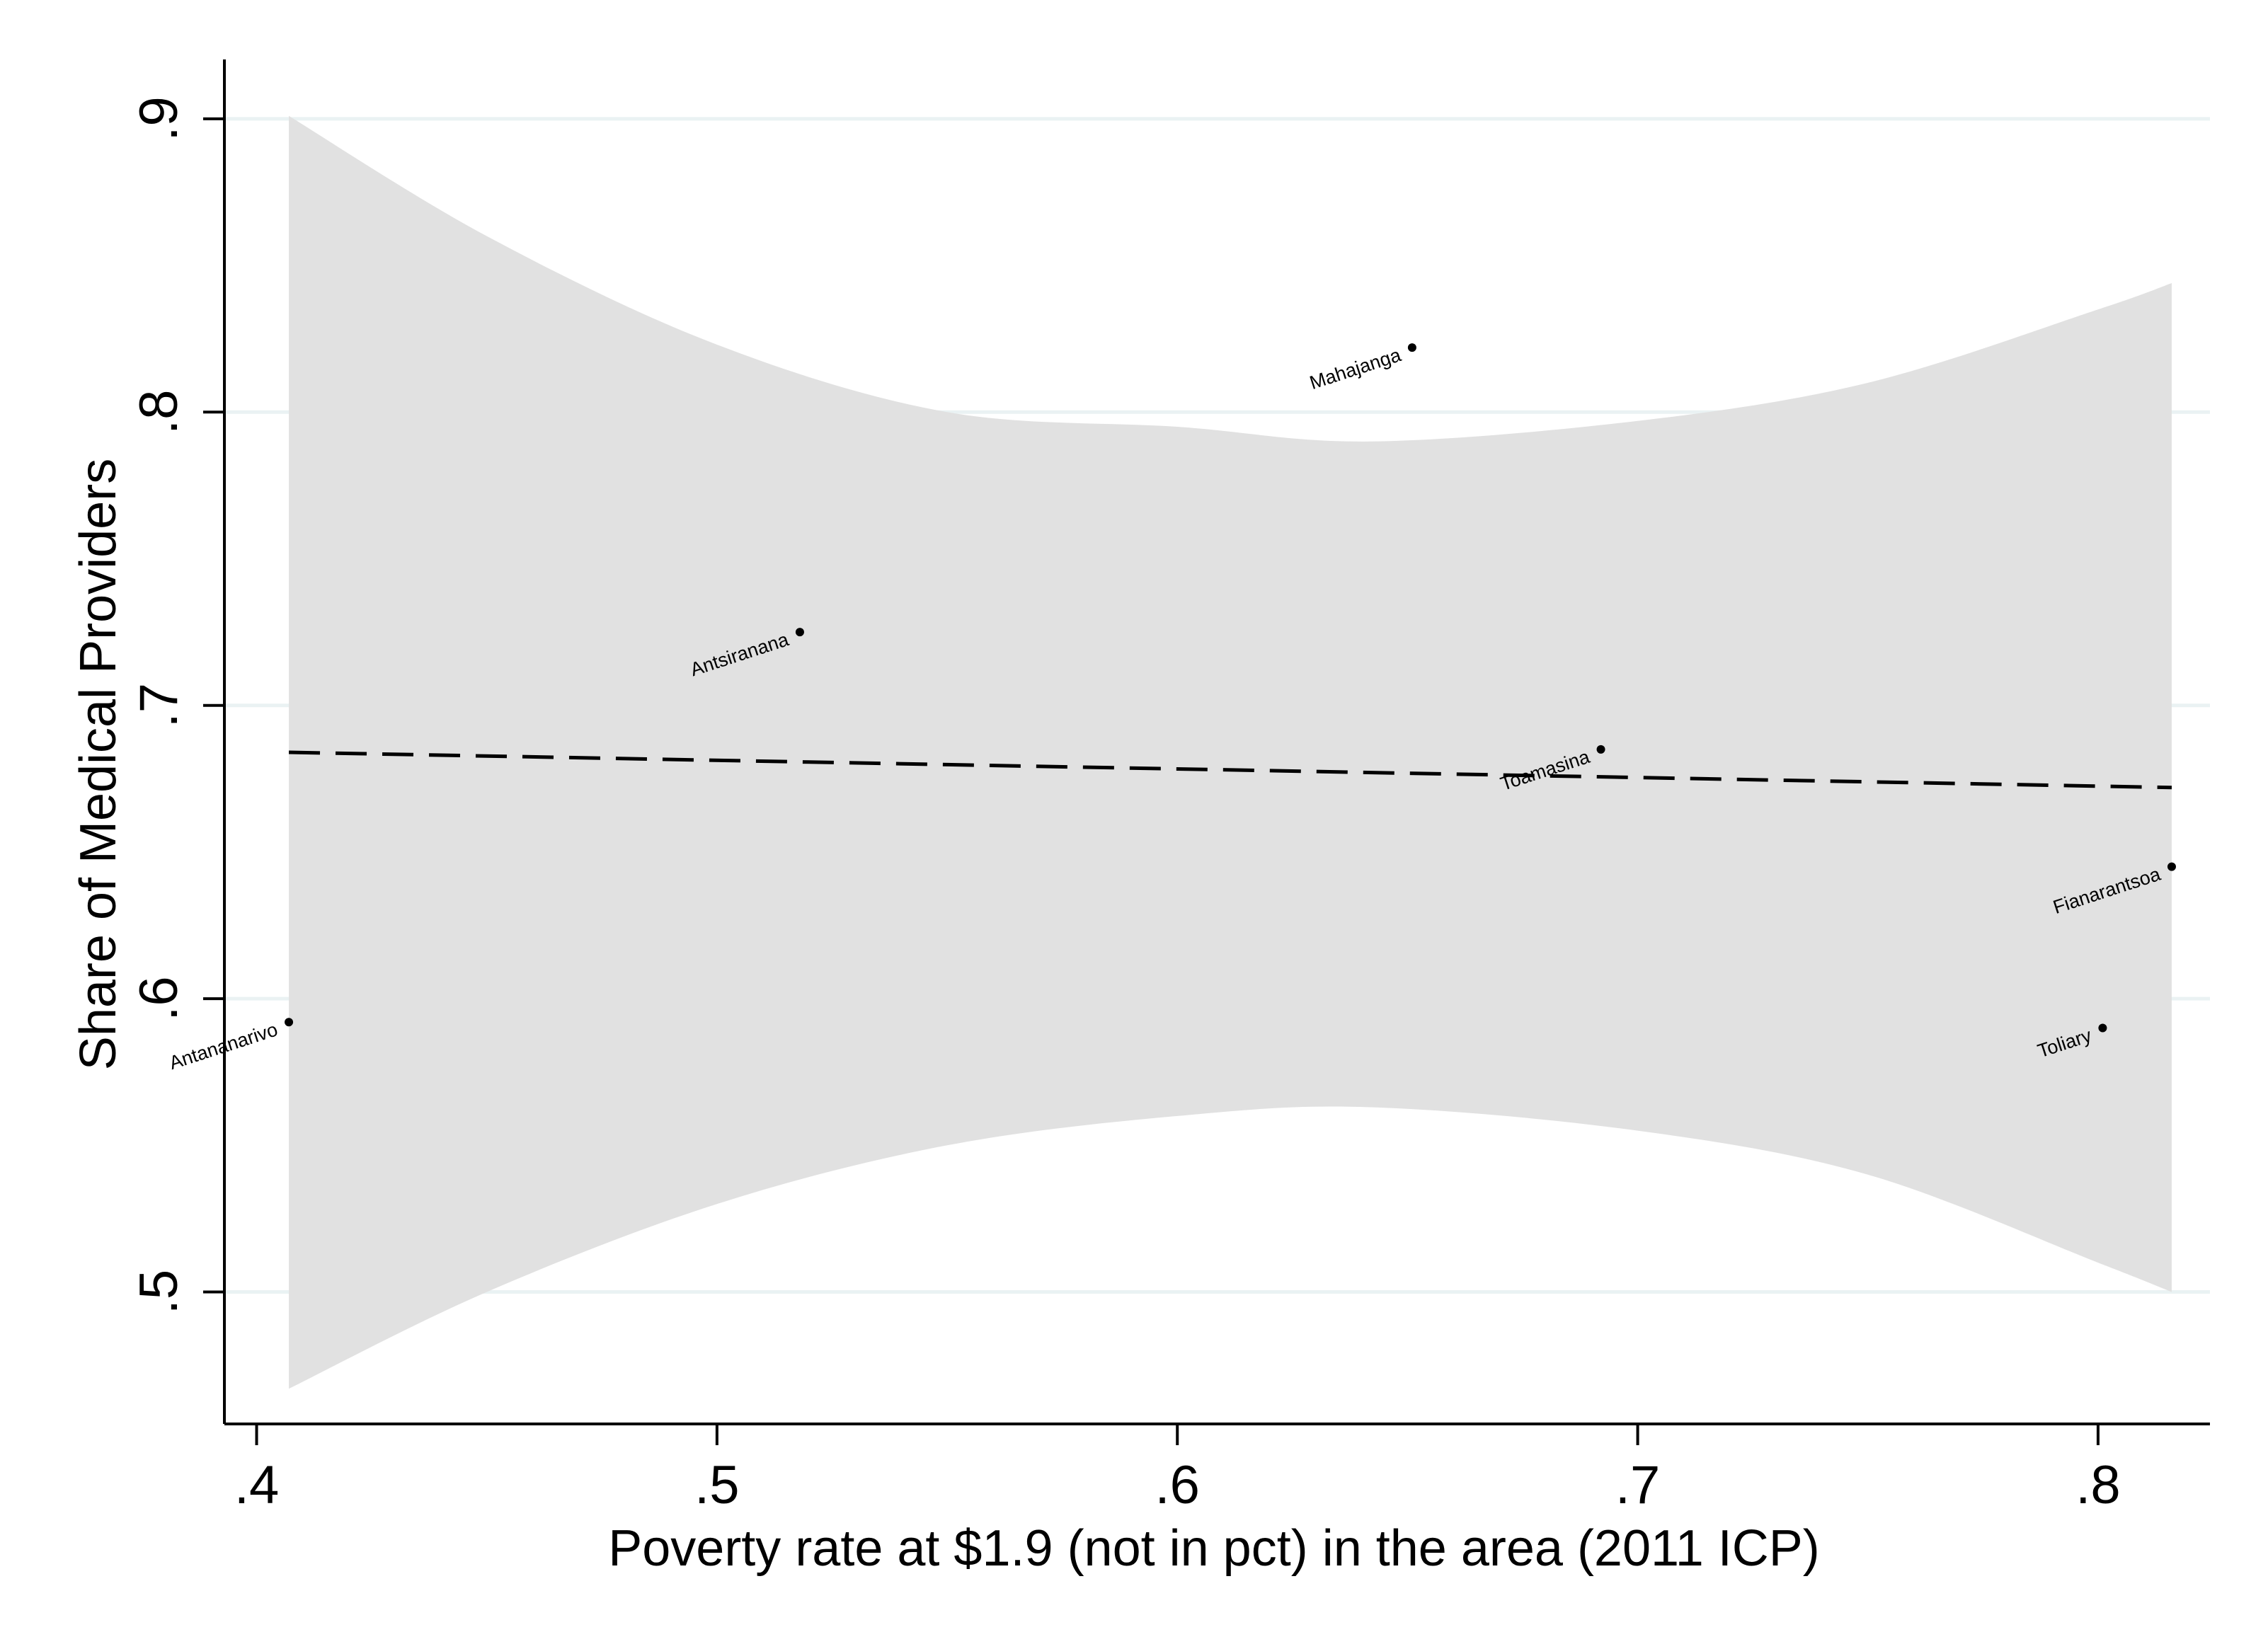 The width and height of the screenshot is (2268, 1649). What do you see at coordinates (256, 1485) in the screenshot?
I see `x-tick-label: .4` at bounding box center [256, 1485].